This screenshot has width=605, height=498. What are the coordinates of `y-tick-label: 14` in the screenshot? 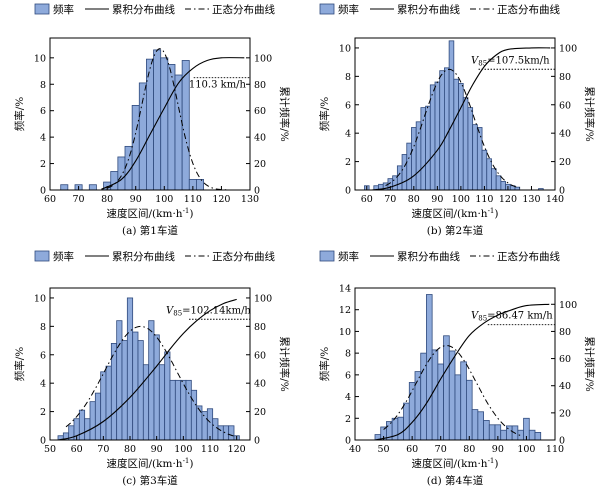 It's located at (345, 289).